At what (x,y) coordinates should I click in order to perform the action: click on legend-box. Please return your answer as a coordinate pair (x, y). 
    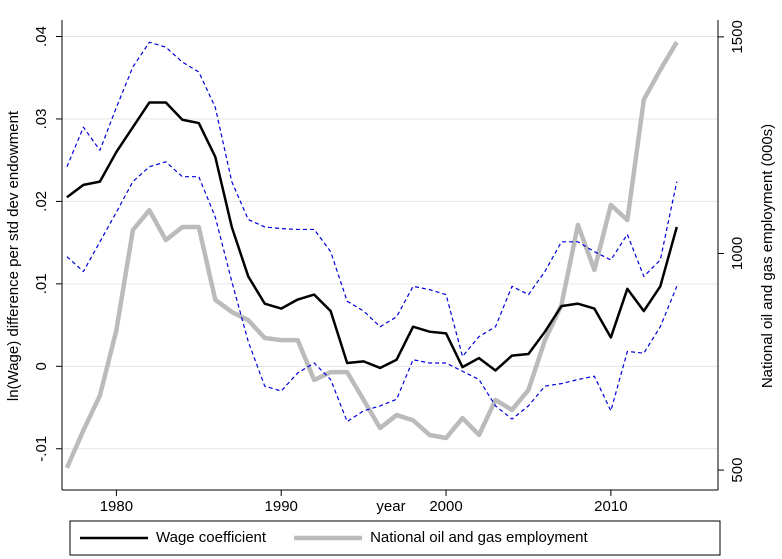
    Looking at the image, I should click on (395, 538).